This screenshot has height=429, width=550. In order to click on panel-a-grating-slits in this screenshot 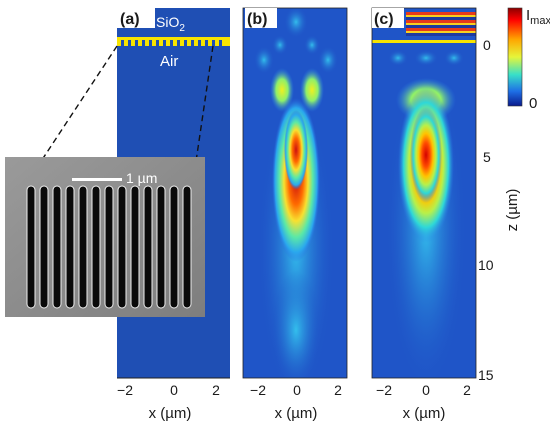, I will do `click(171, 43)`.